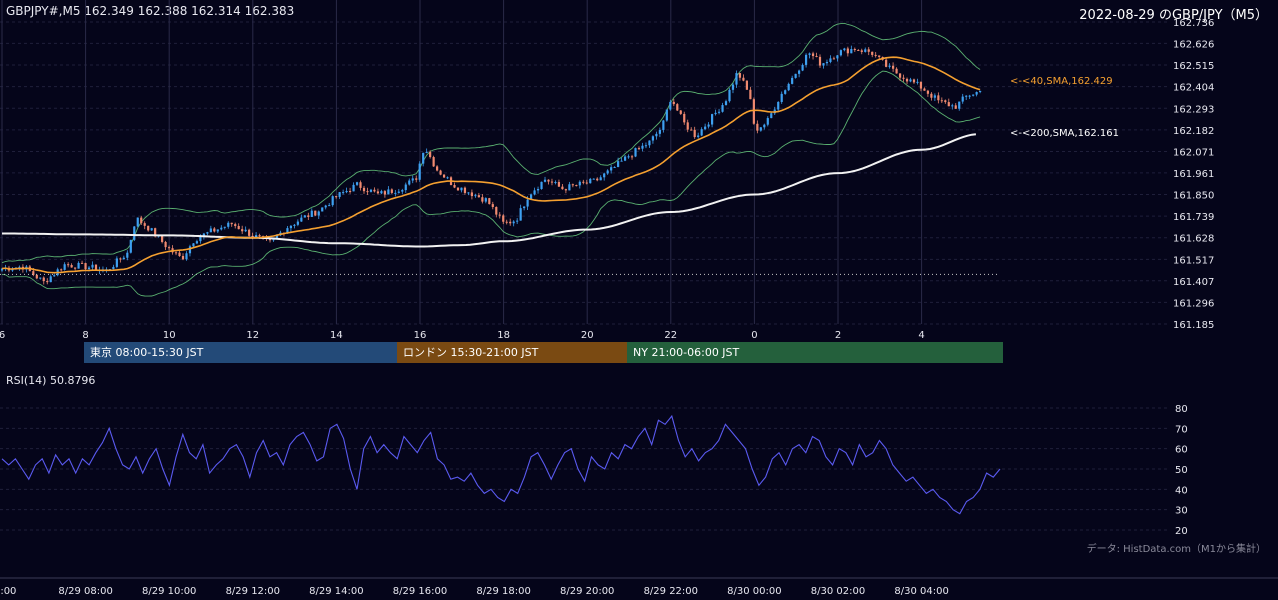 The height and width of the screenshot is (600, 1278). I want to click on y-tick-label: 162.515, so click(1193, 66).